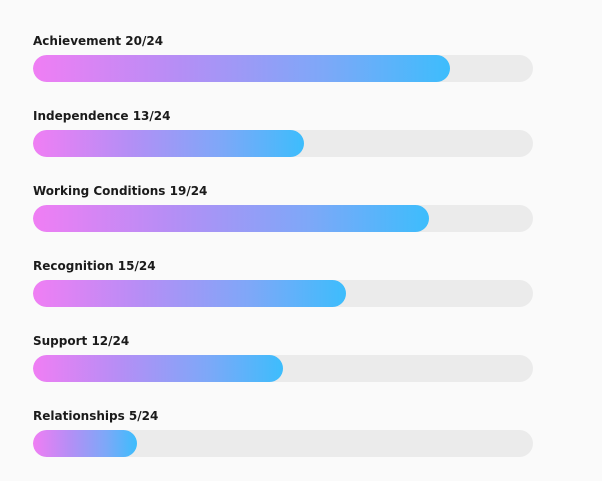 The image size is (602, 481). Describe the element at coordinates (189, 293) in the screenshot. I see `bar-fill-recognition` at that location.